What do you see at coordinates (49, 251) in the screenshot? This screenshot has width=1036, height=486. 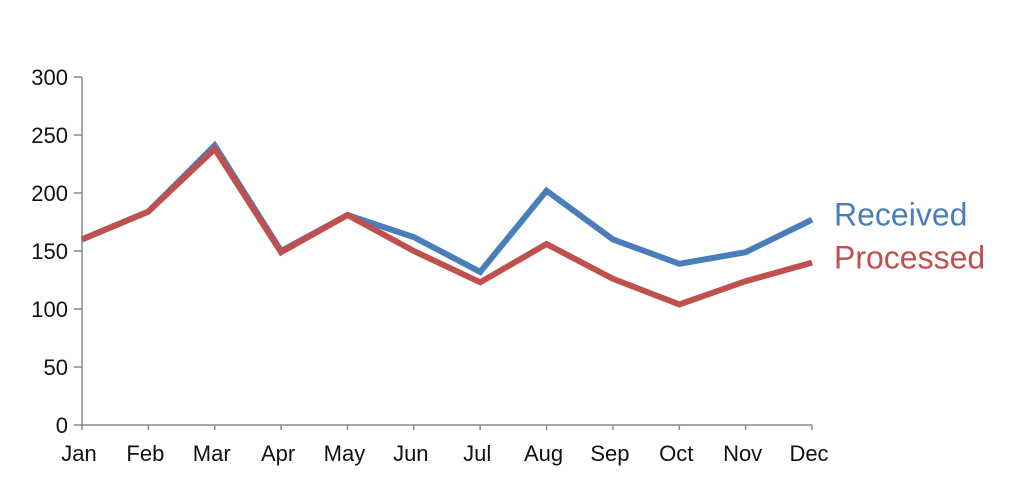 I see `y-tick-label: 150` at bounding box center [49, 251].